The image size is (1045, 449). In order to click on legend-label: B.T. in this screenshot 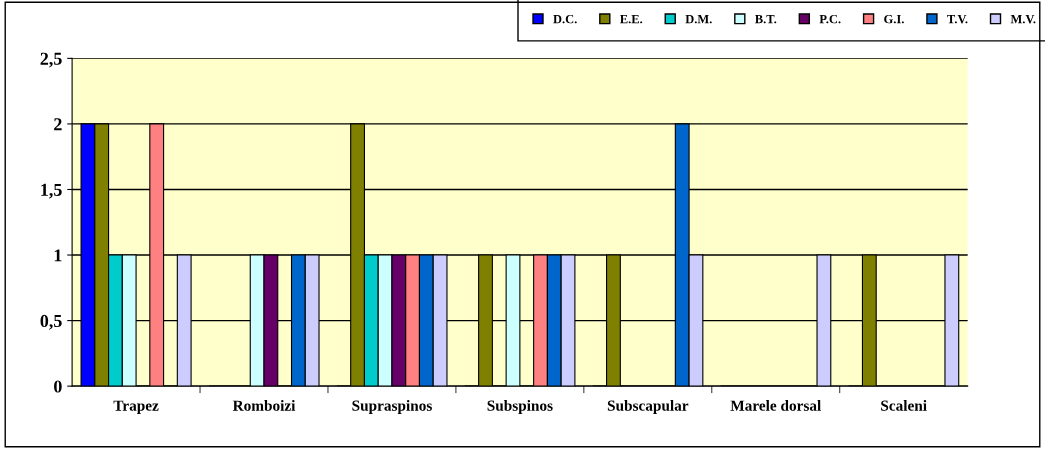, I will do `click(766, 19)`.